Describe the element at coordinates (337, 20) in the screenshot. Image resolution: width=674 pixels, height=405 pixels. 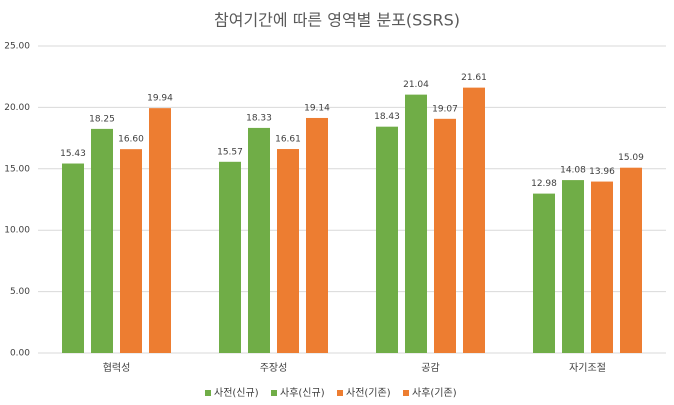
I see `chart-title: 참여기간에 따른 영역별 분포(SSRS)` at that location.